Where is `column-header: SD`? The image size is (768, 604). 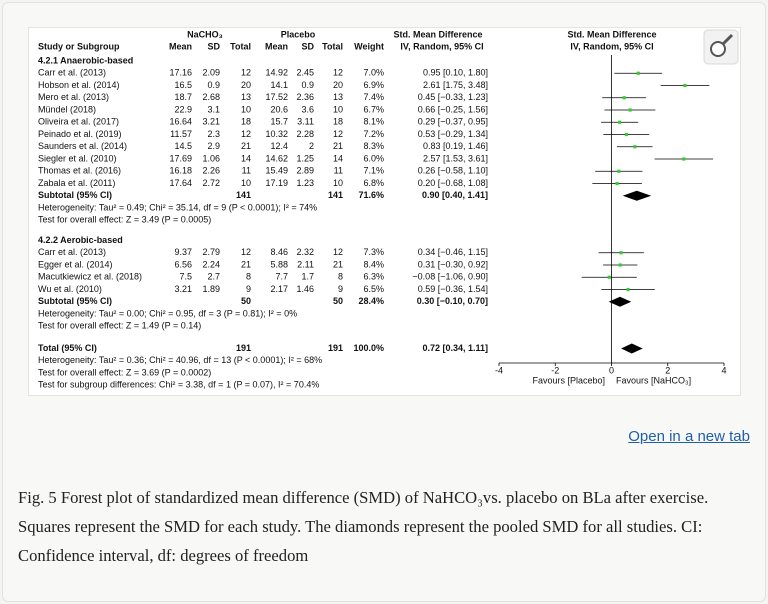
column-header: SD is located at coordinates (307, 46).